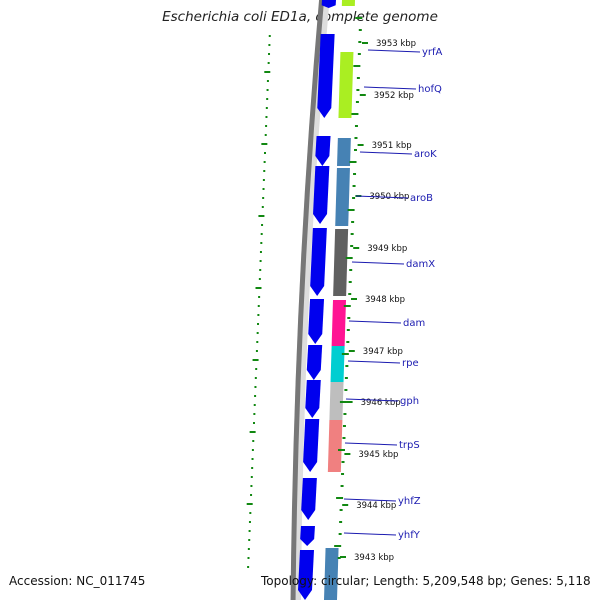 This screenshot has width=600, height=600. I want to click on gene-label: dam, so click(414, 323).